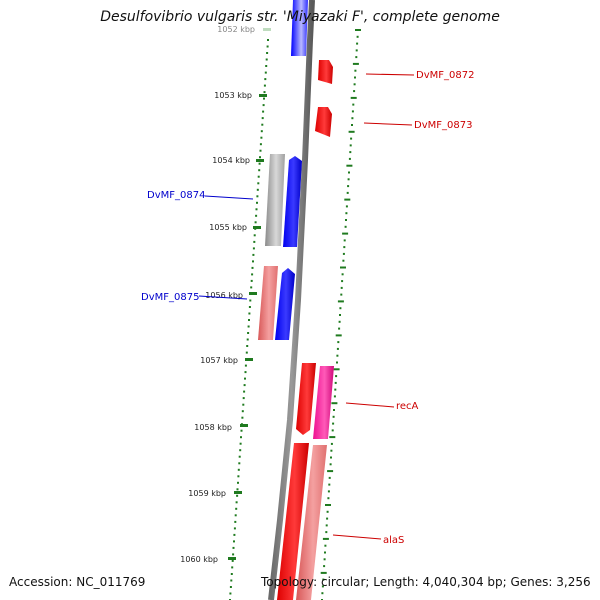 The height and width of the screenshot is (600, 600). What do you see at coordinates (445, 75) in the screenshot?
I see `gene-label-dvmf-0872: DvMF_0872` at bounding box center [445, 75].